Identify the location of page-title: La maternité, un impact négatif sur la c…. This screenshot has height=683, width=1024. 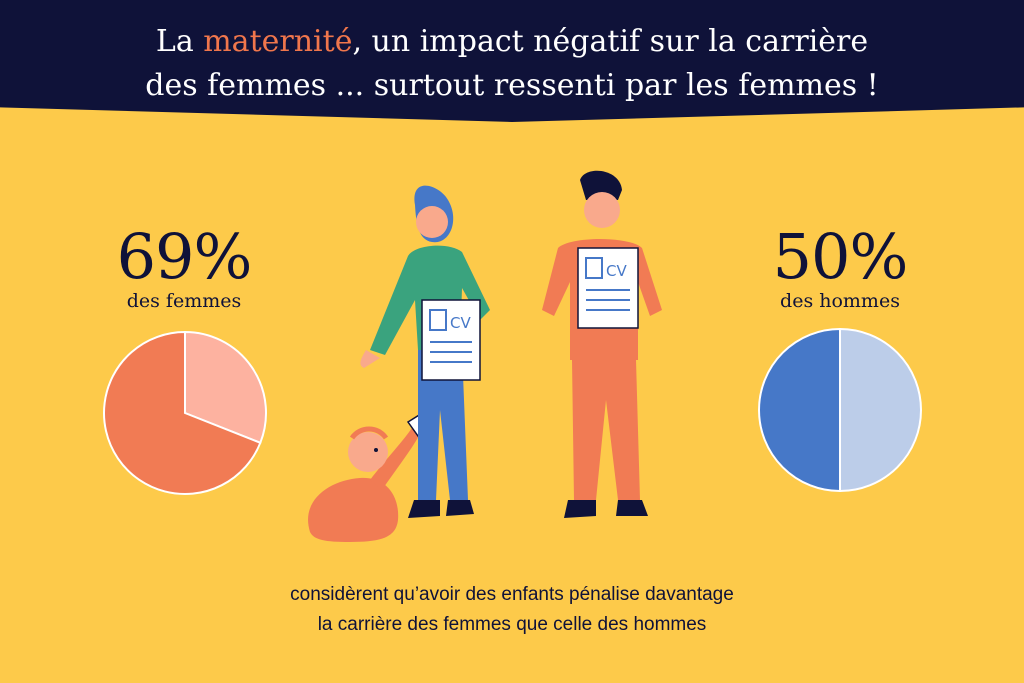
(512, 64).